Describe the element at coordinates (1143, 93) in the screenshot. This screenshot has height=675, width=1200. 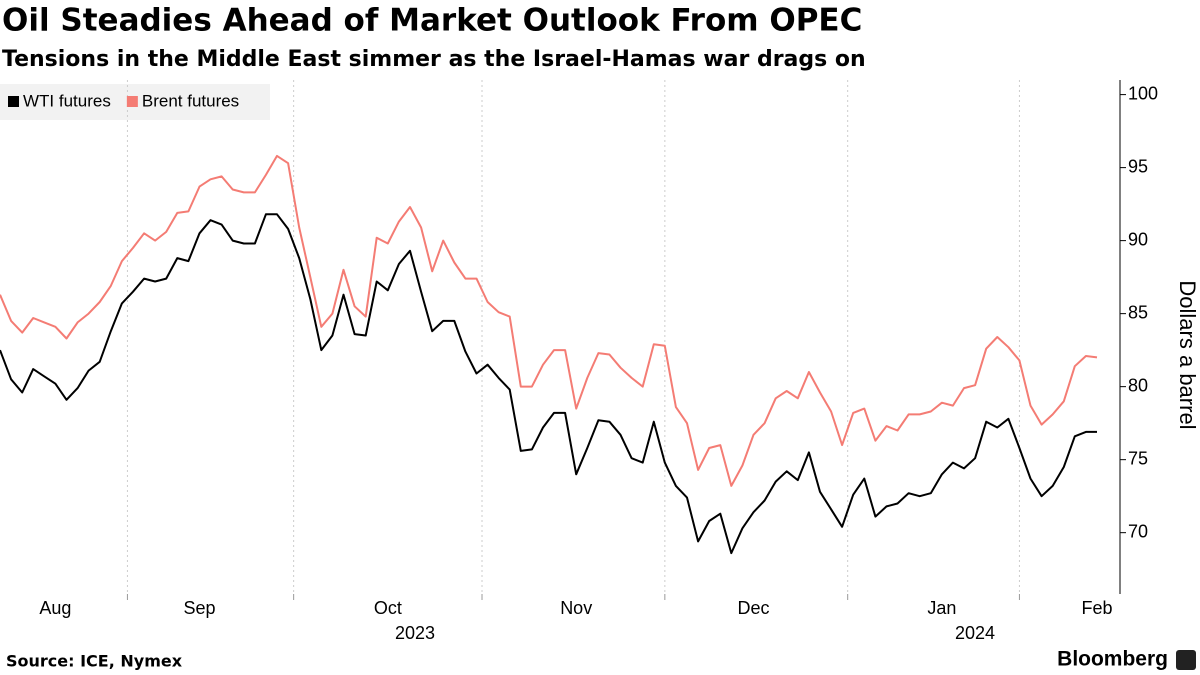
I see `y-tick-label: 100` at that location.